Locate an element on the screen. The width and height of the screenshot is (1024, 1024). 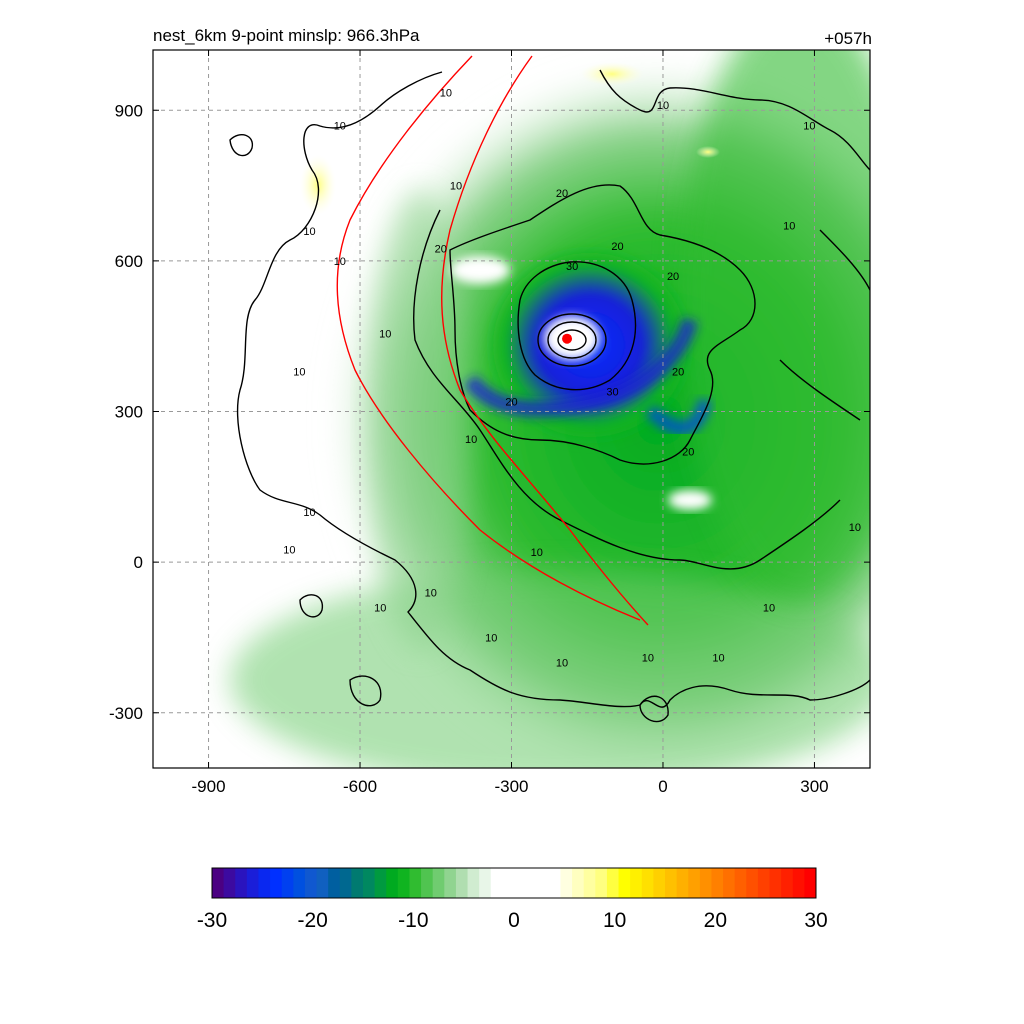
track-east is located at coordinates (545, 340).